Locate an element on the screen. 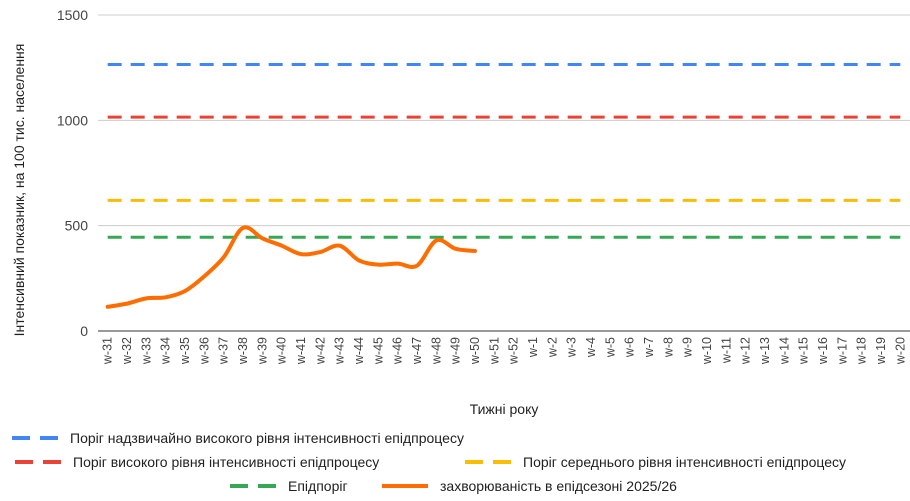  x-tick-label: w-37 is located at coordinates (224, 351).